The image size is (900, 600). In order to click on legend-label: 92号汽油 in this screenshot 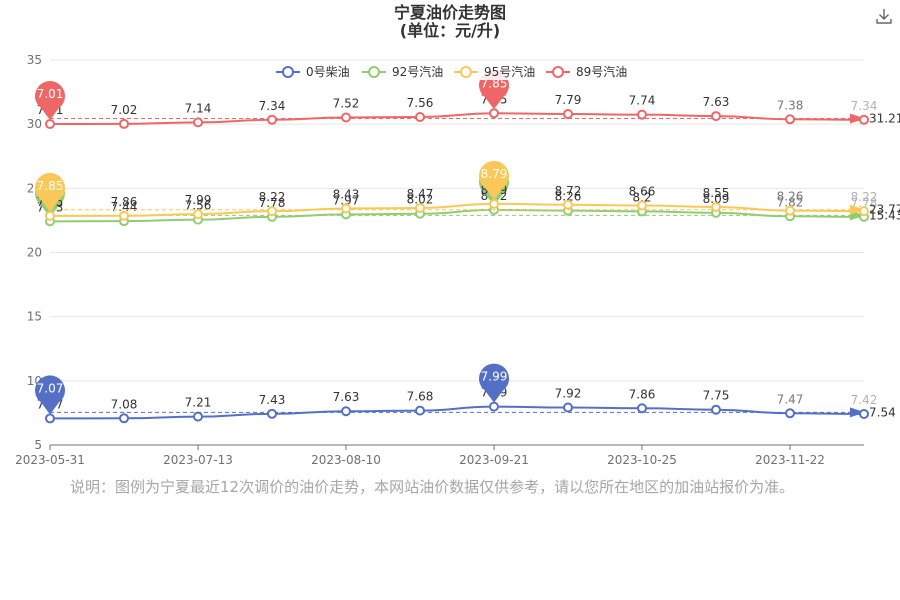, I will do `click(417, 71)`.